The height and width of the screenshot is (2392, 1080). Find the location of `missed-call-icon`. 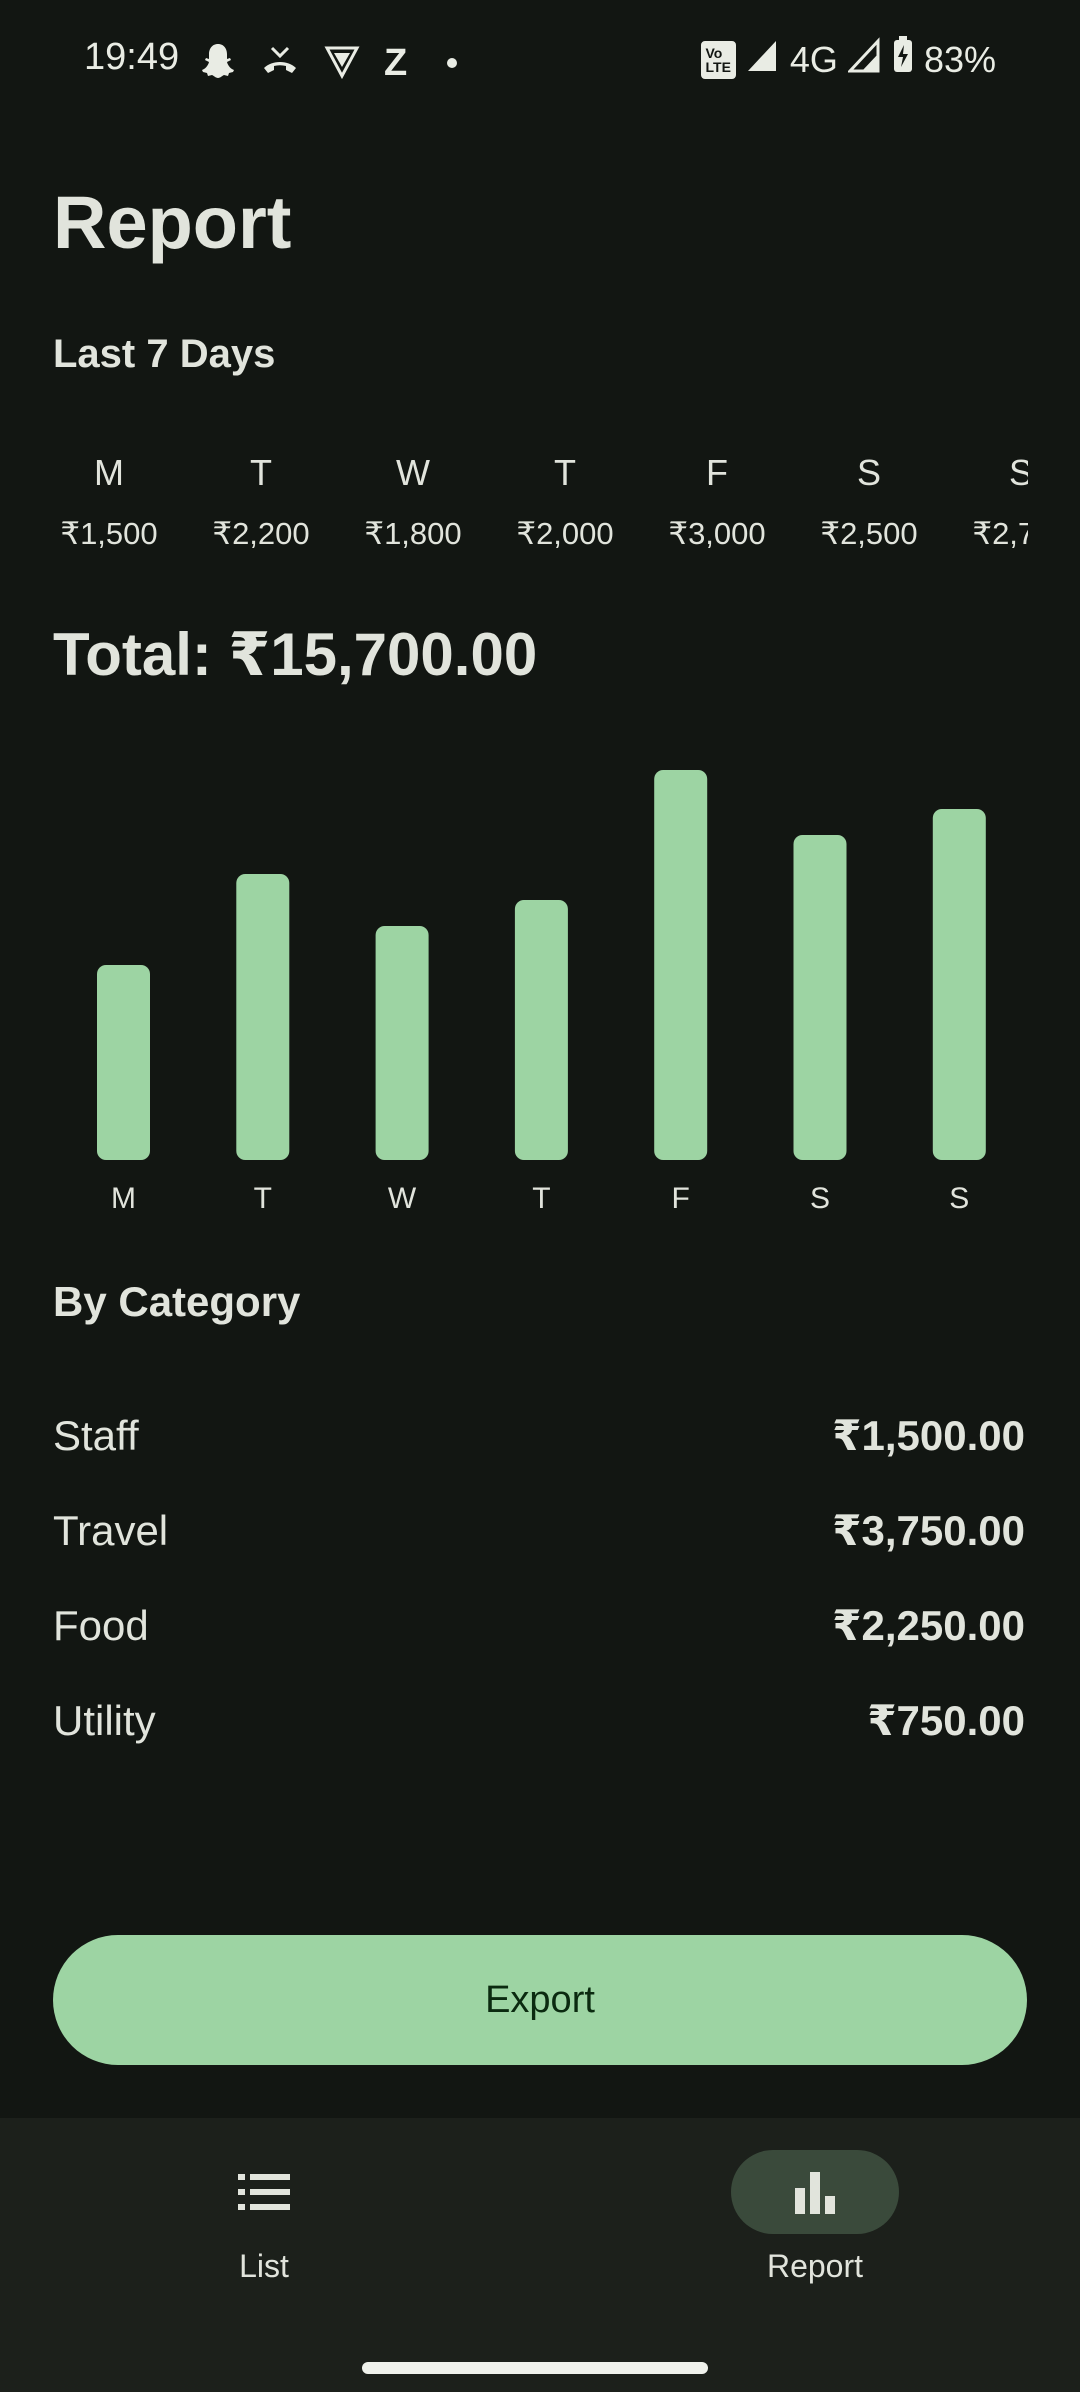

missed-call-icon is located at coordinates (280, 62).